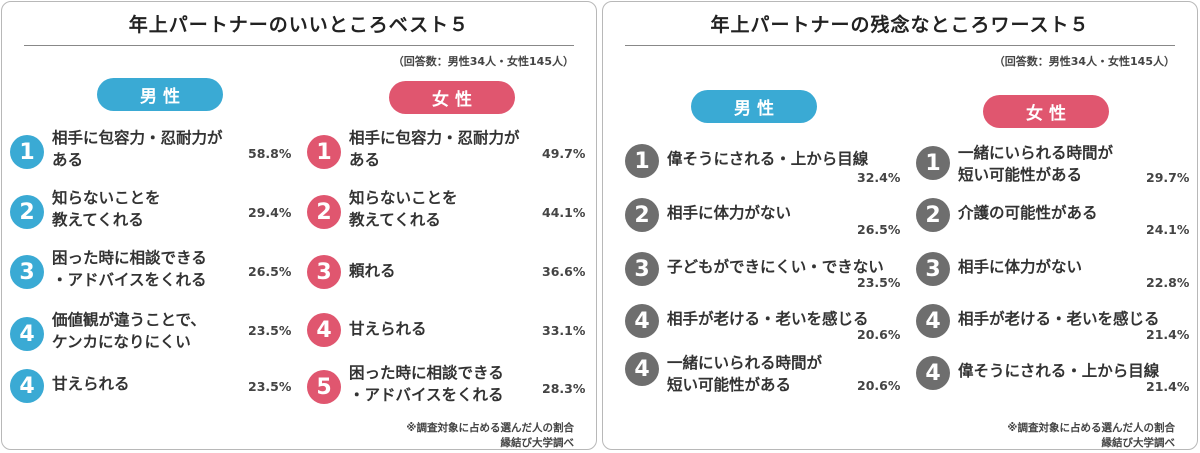  Describe the element at coordinates (564, 153) in the screenshot. I see `item-percent: 49.7%` at that location.